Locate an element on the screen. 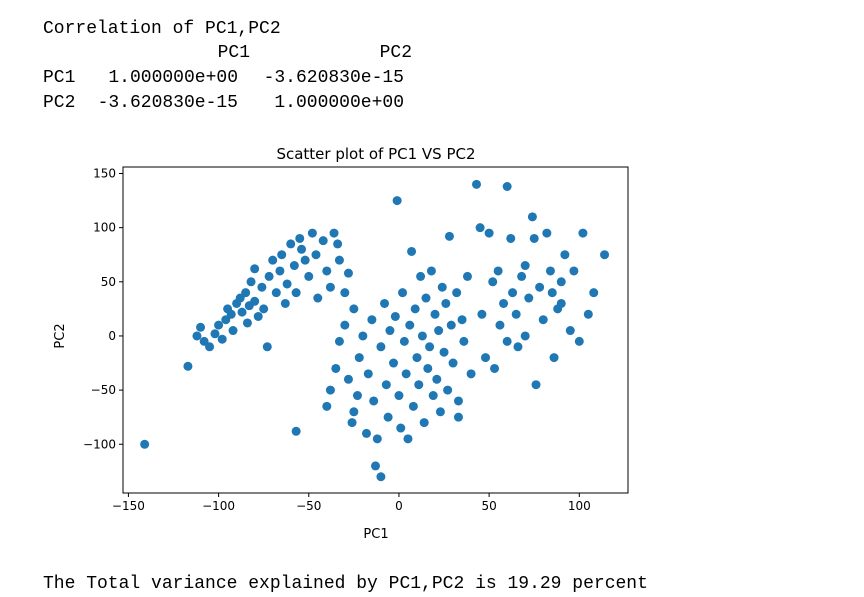 This screenshot has width=864, height=597. correlation-title: Correlation of PC1,PC2 is located at coordinates (162, 29).